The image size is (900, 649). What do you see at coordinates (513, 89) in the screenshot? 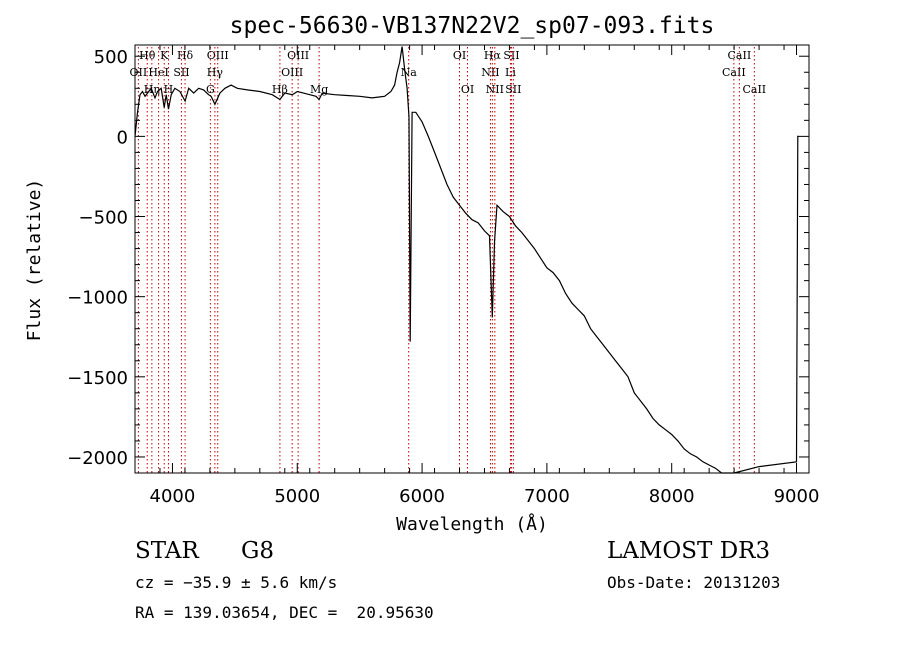
I see `marker-label-SII-6731: SII` at bounding box center [513, 89].